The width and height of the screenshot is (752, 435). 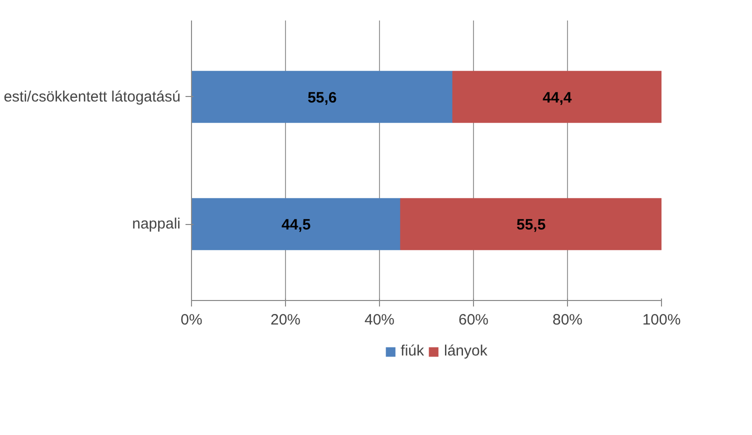 What do you see at coordinates (661, 320) in the screenshot?
I see `x-tick-label: 100%` at bounding box center [661, 320].